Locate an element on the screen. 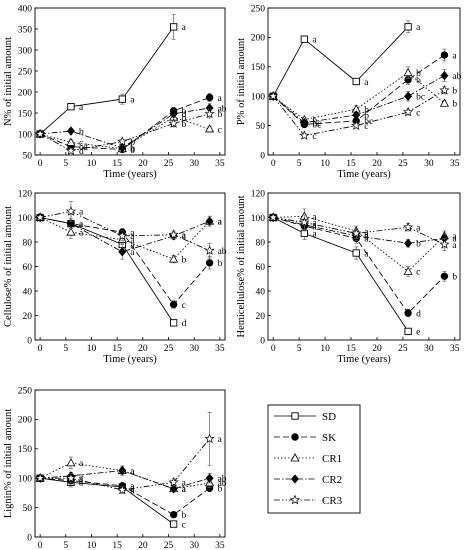 The image size is (471, 550). y-tick-label: 60 is located at coordinates (28, 268).